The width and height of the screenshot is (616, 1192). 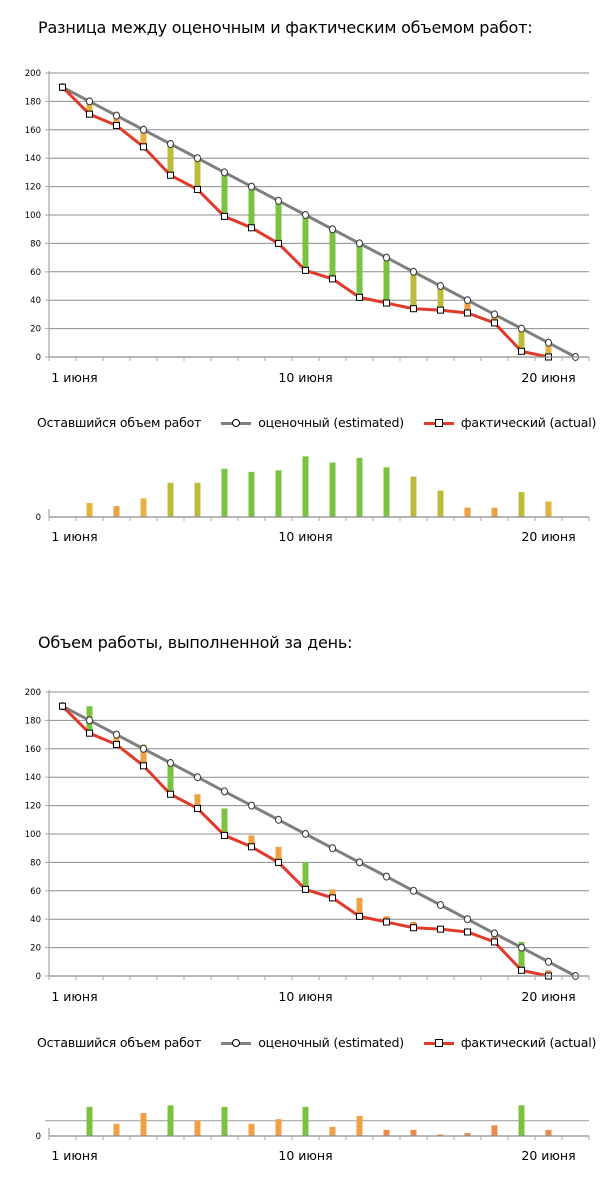 What do you see at coordinates (236, 423) in the screenshot?
I see `estimated-line-swatch-icon` at bounding box center [236, 423].